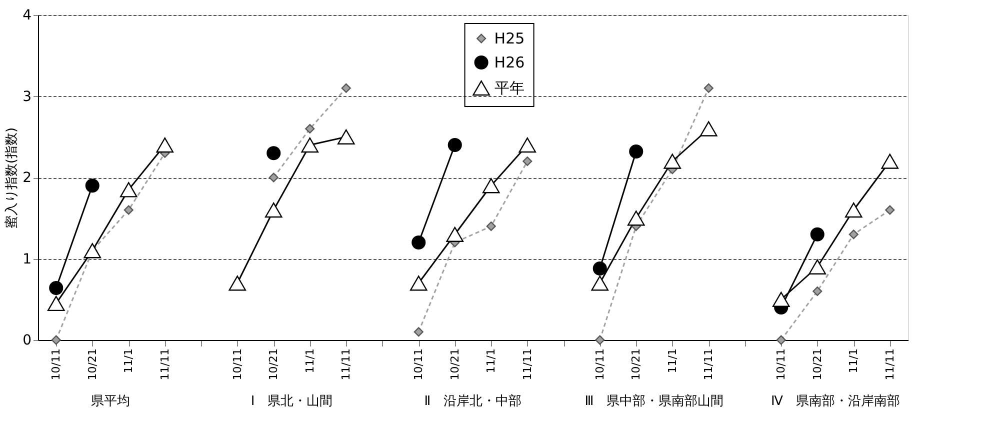 Image resolution: width=988 pixels, height=421 pixels. What do you see at coordinates (509, 39) in the screenshot?
I see `legend-label: H25` at bounding box center [509, 39].